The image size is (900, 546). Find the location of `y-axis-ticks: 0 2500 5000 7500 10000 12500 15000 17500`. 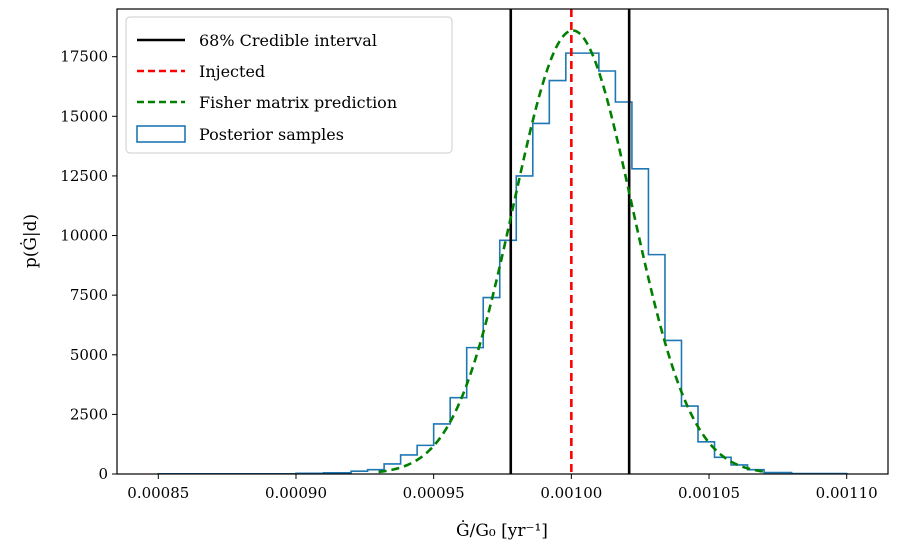

y-axis-ticks: 0 2500 5000 7500 10000 12500 15000 17500 is located at coordinates (88, 265).